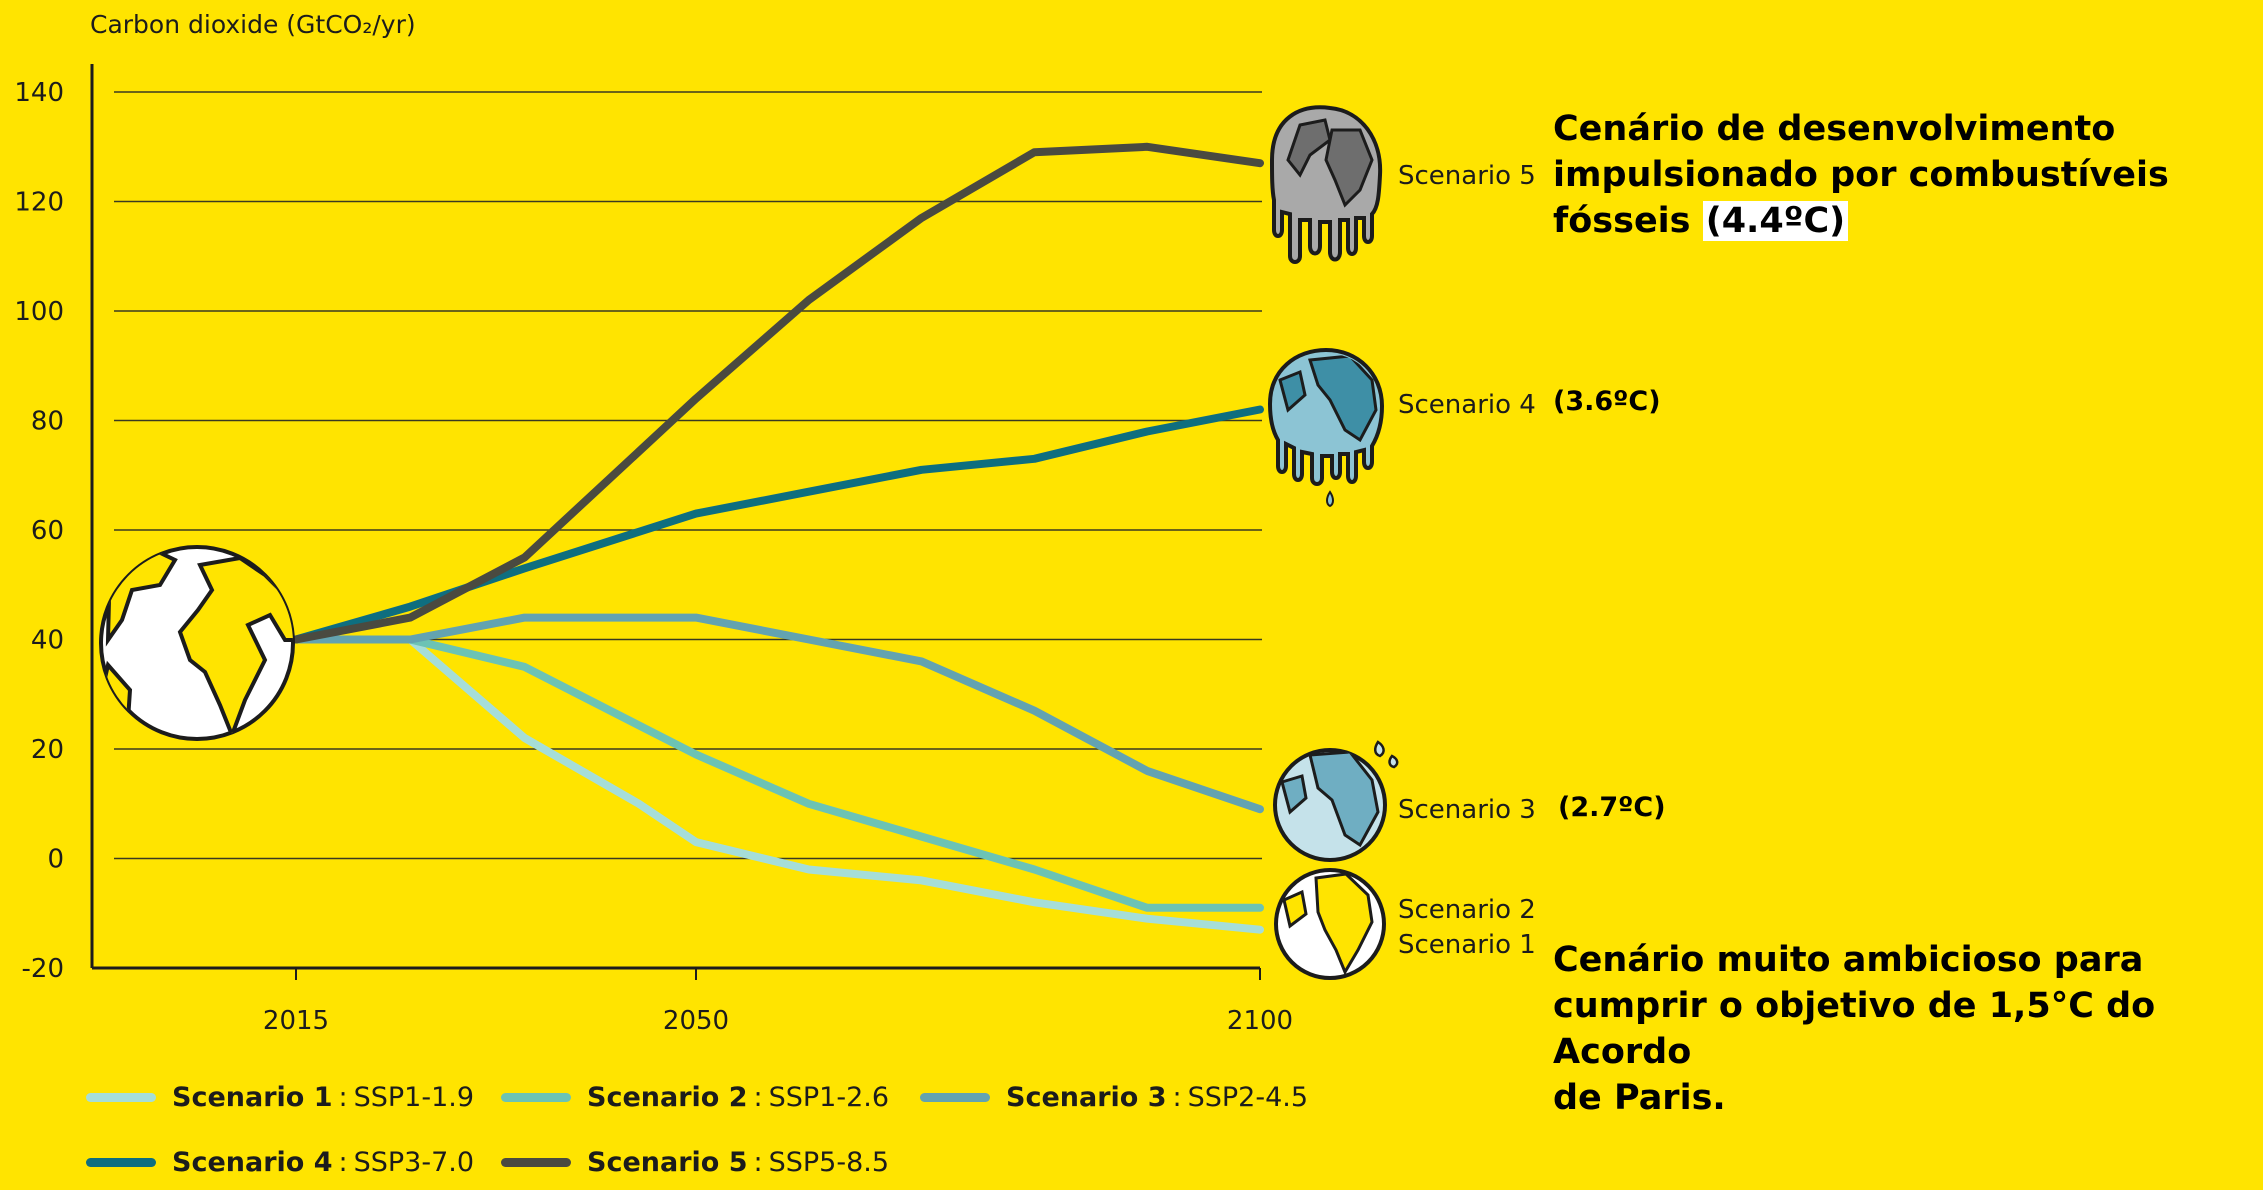  I want to click on x-tick-label: 2015, so click(296, 1021).